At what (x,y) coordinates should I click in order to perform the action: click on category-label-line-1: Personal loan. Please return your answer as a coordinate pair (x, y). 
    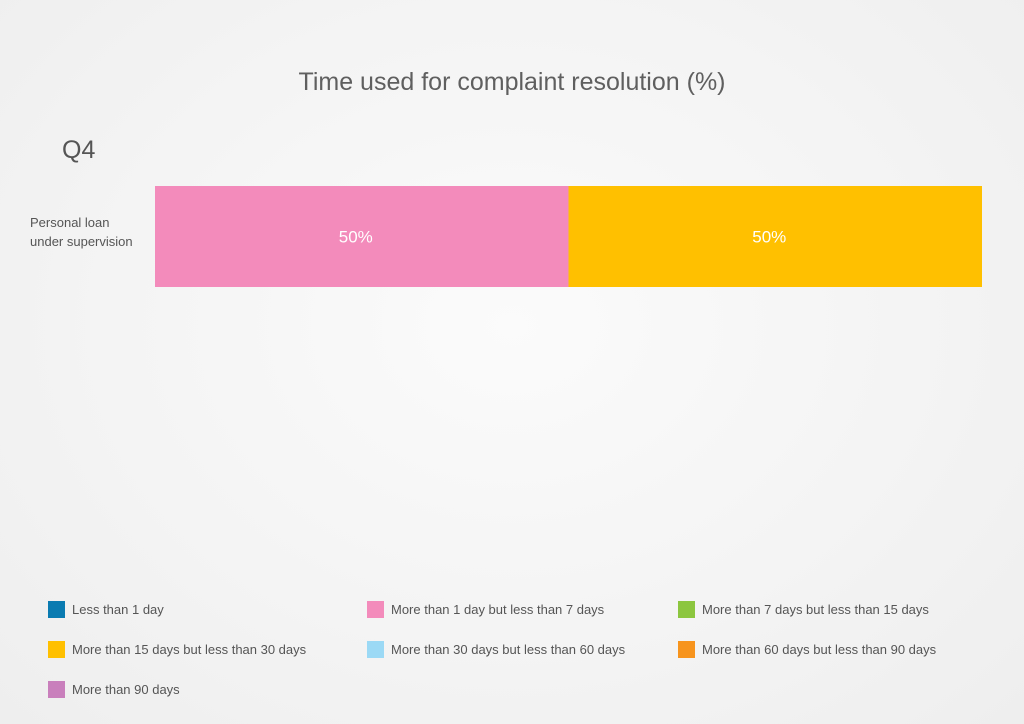
    Looking at the image, I should click on (70, 222).